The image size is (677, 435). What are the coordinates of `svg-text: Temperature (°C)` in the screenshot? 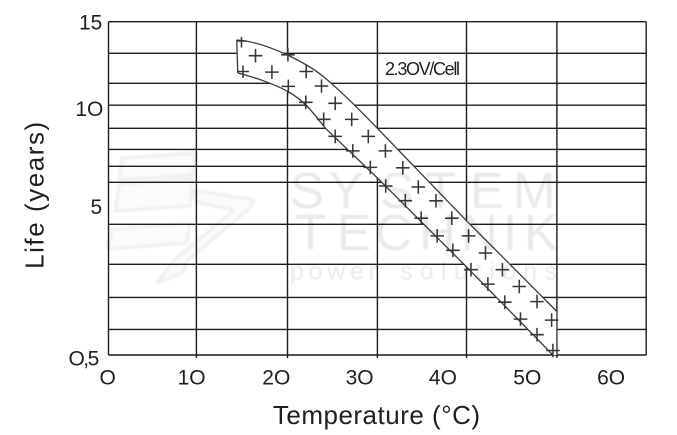 It's located at (377, 415).